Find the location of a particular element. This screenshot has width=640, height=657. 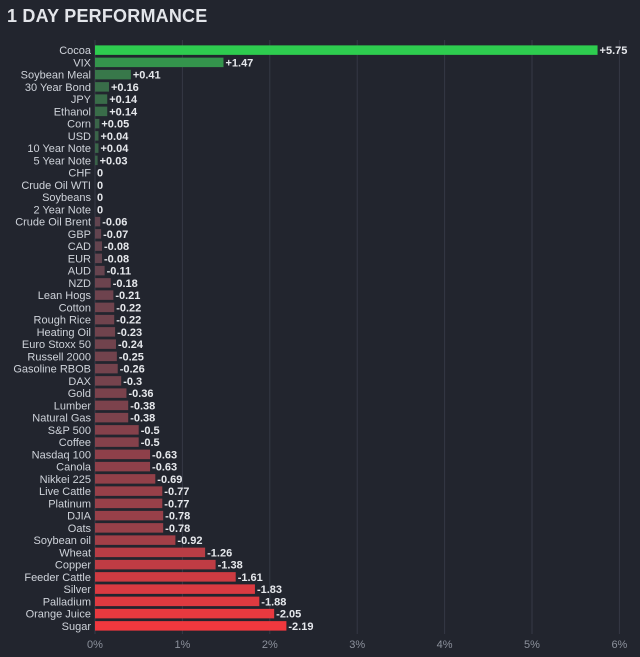

category-label: VIX is located at coordinates (82, 63).